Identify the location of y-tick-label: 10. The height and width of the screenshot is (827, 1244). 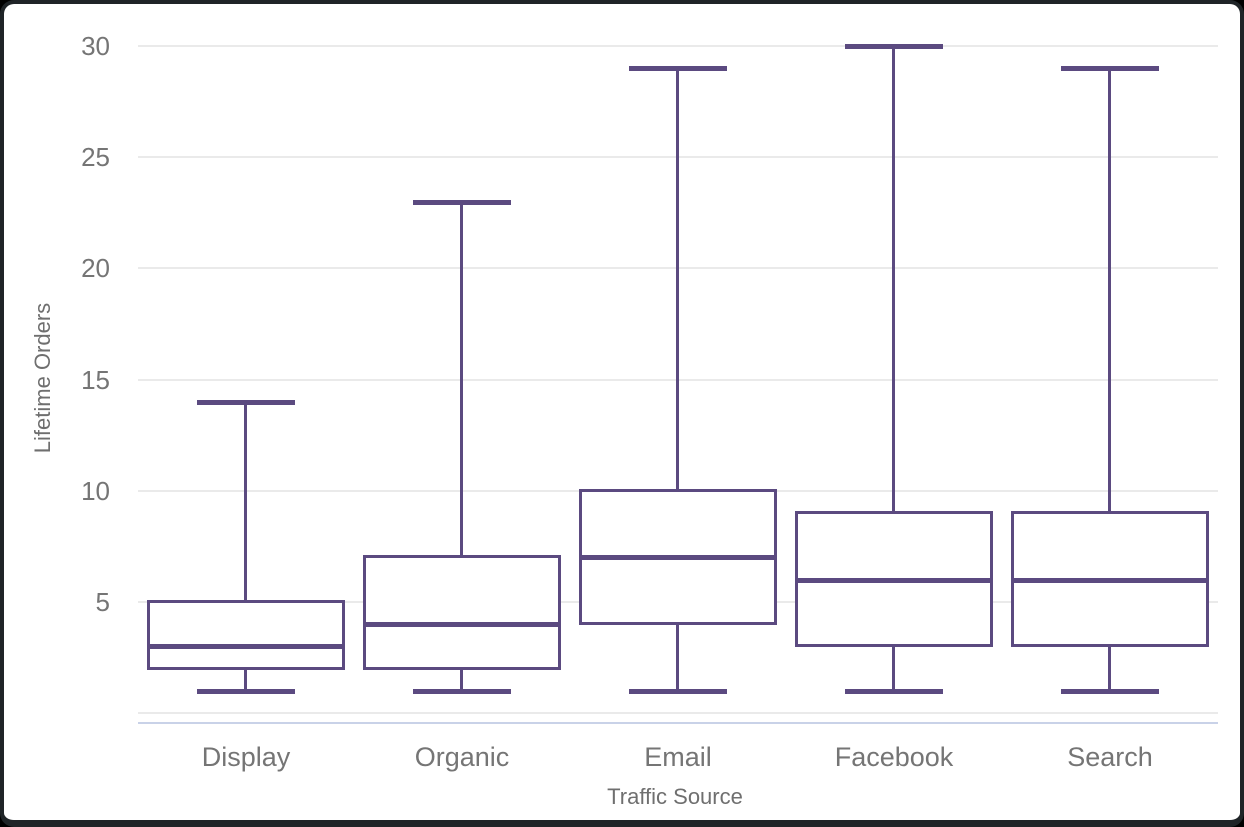
(95, 490).